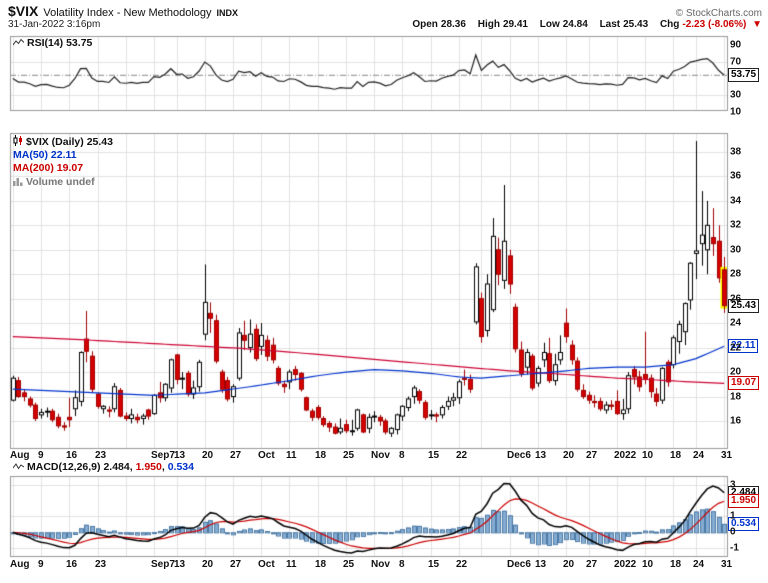  What do you see at coordinates (744, 305) in the screenshot?
I see `last-price-box: 25.43` at bounding box center [744, 305].